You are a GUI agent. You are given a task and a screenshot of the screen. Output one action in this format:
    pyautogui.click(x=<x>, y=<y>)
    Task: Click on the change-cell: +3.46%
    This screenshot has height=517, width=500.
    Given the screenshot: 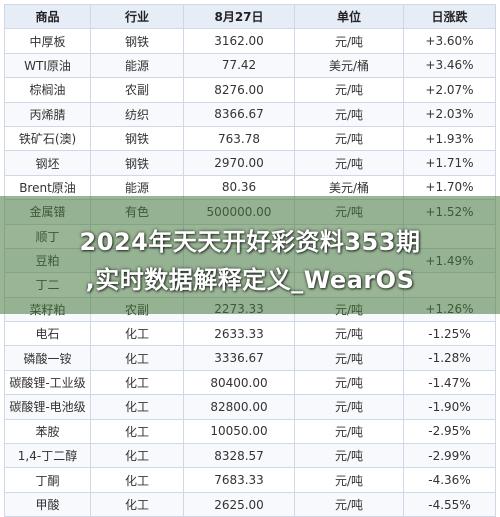 What is the action you would take?
    pyautogui.click(x=449, y=65)
    